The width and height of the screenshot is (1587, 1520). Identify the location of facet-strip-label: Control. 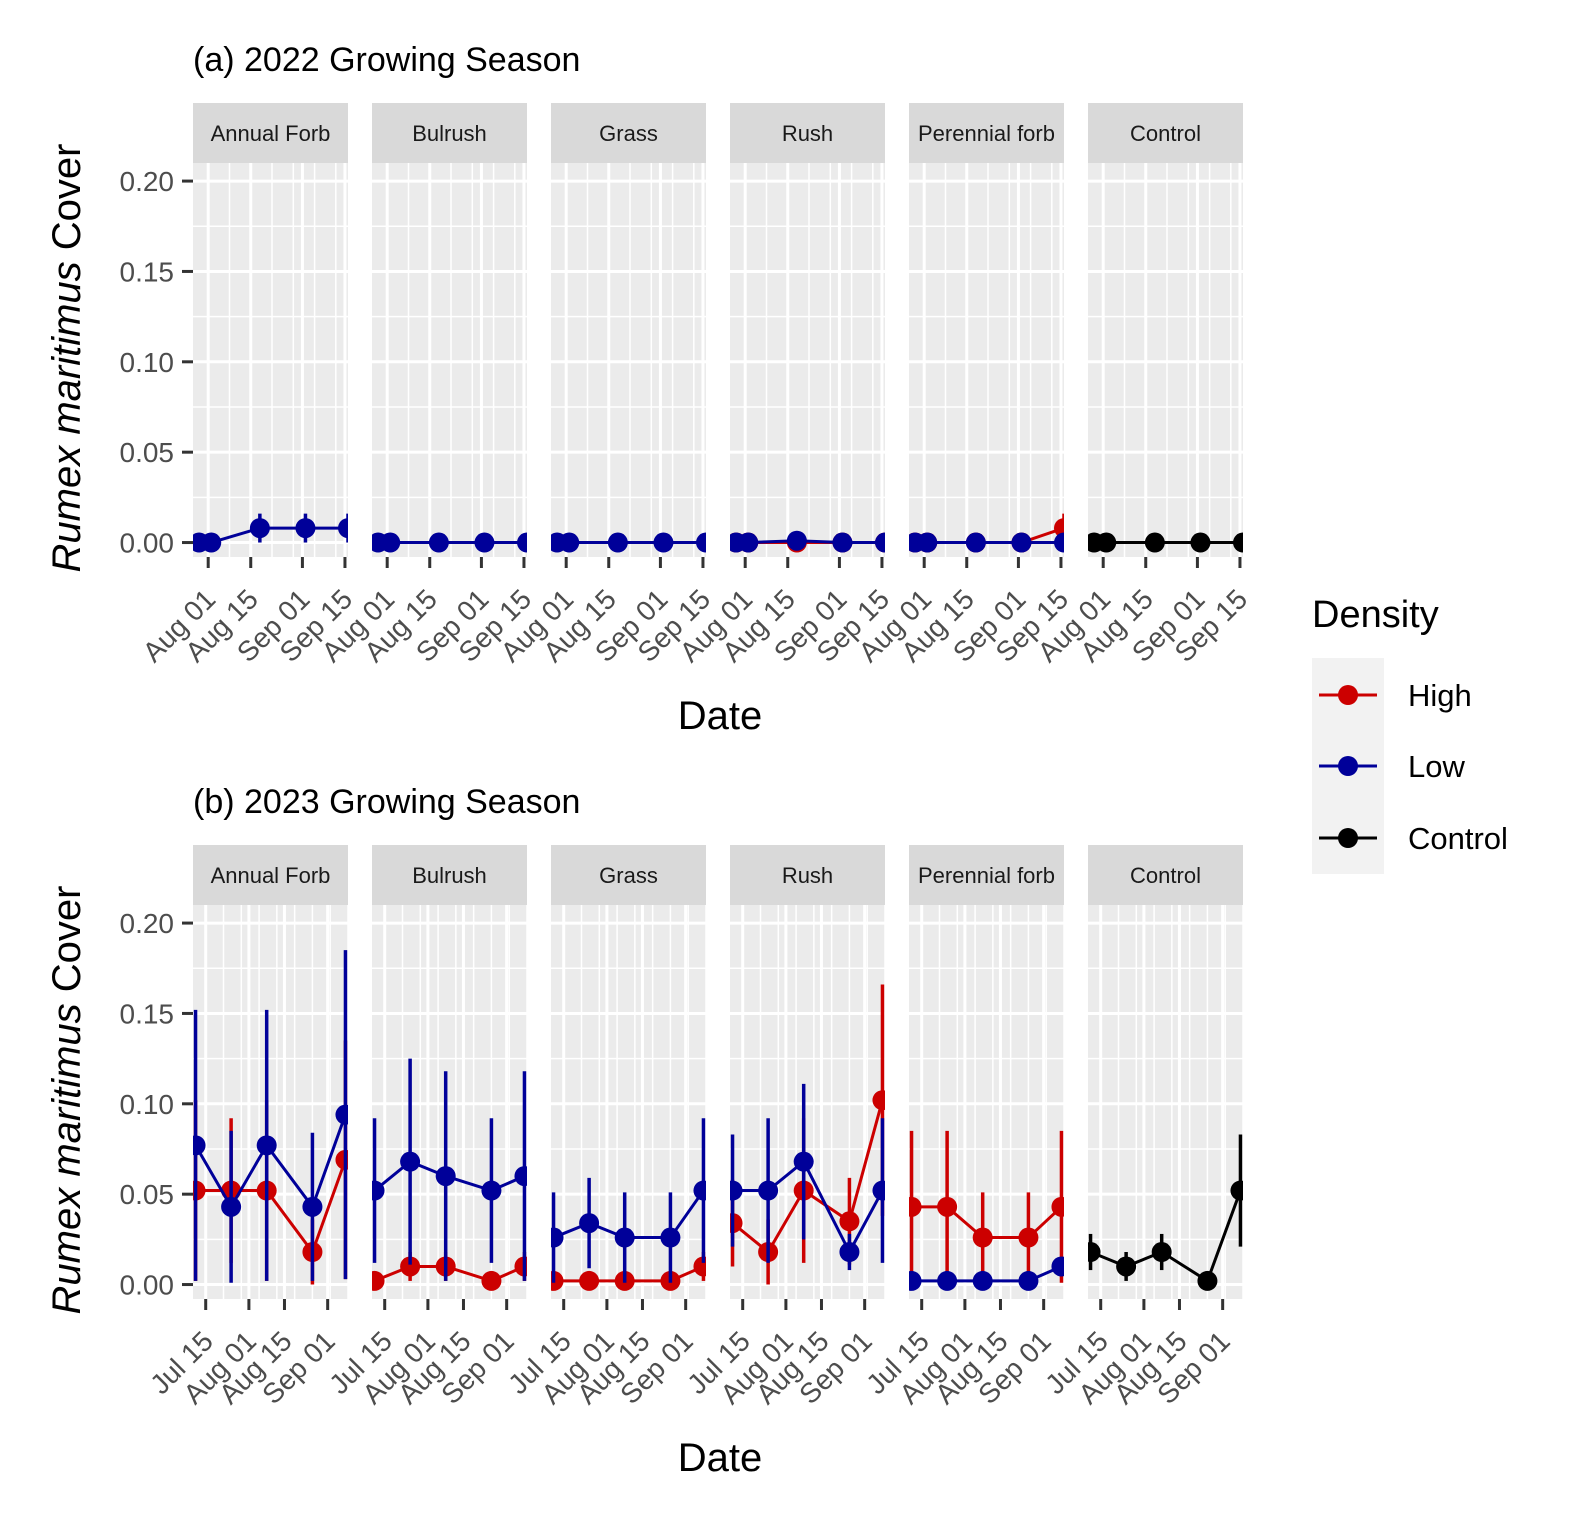
(1165, 875).